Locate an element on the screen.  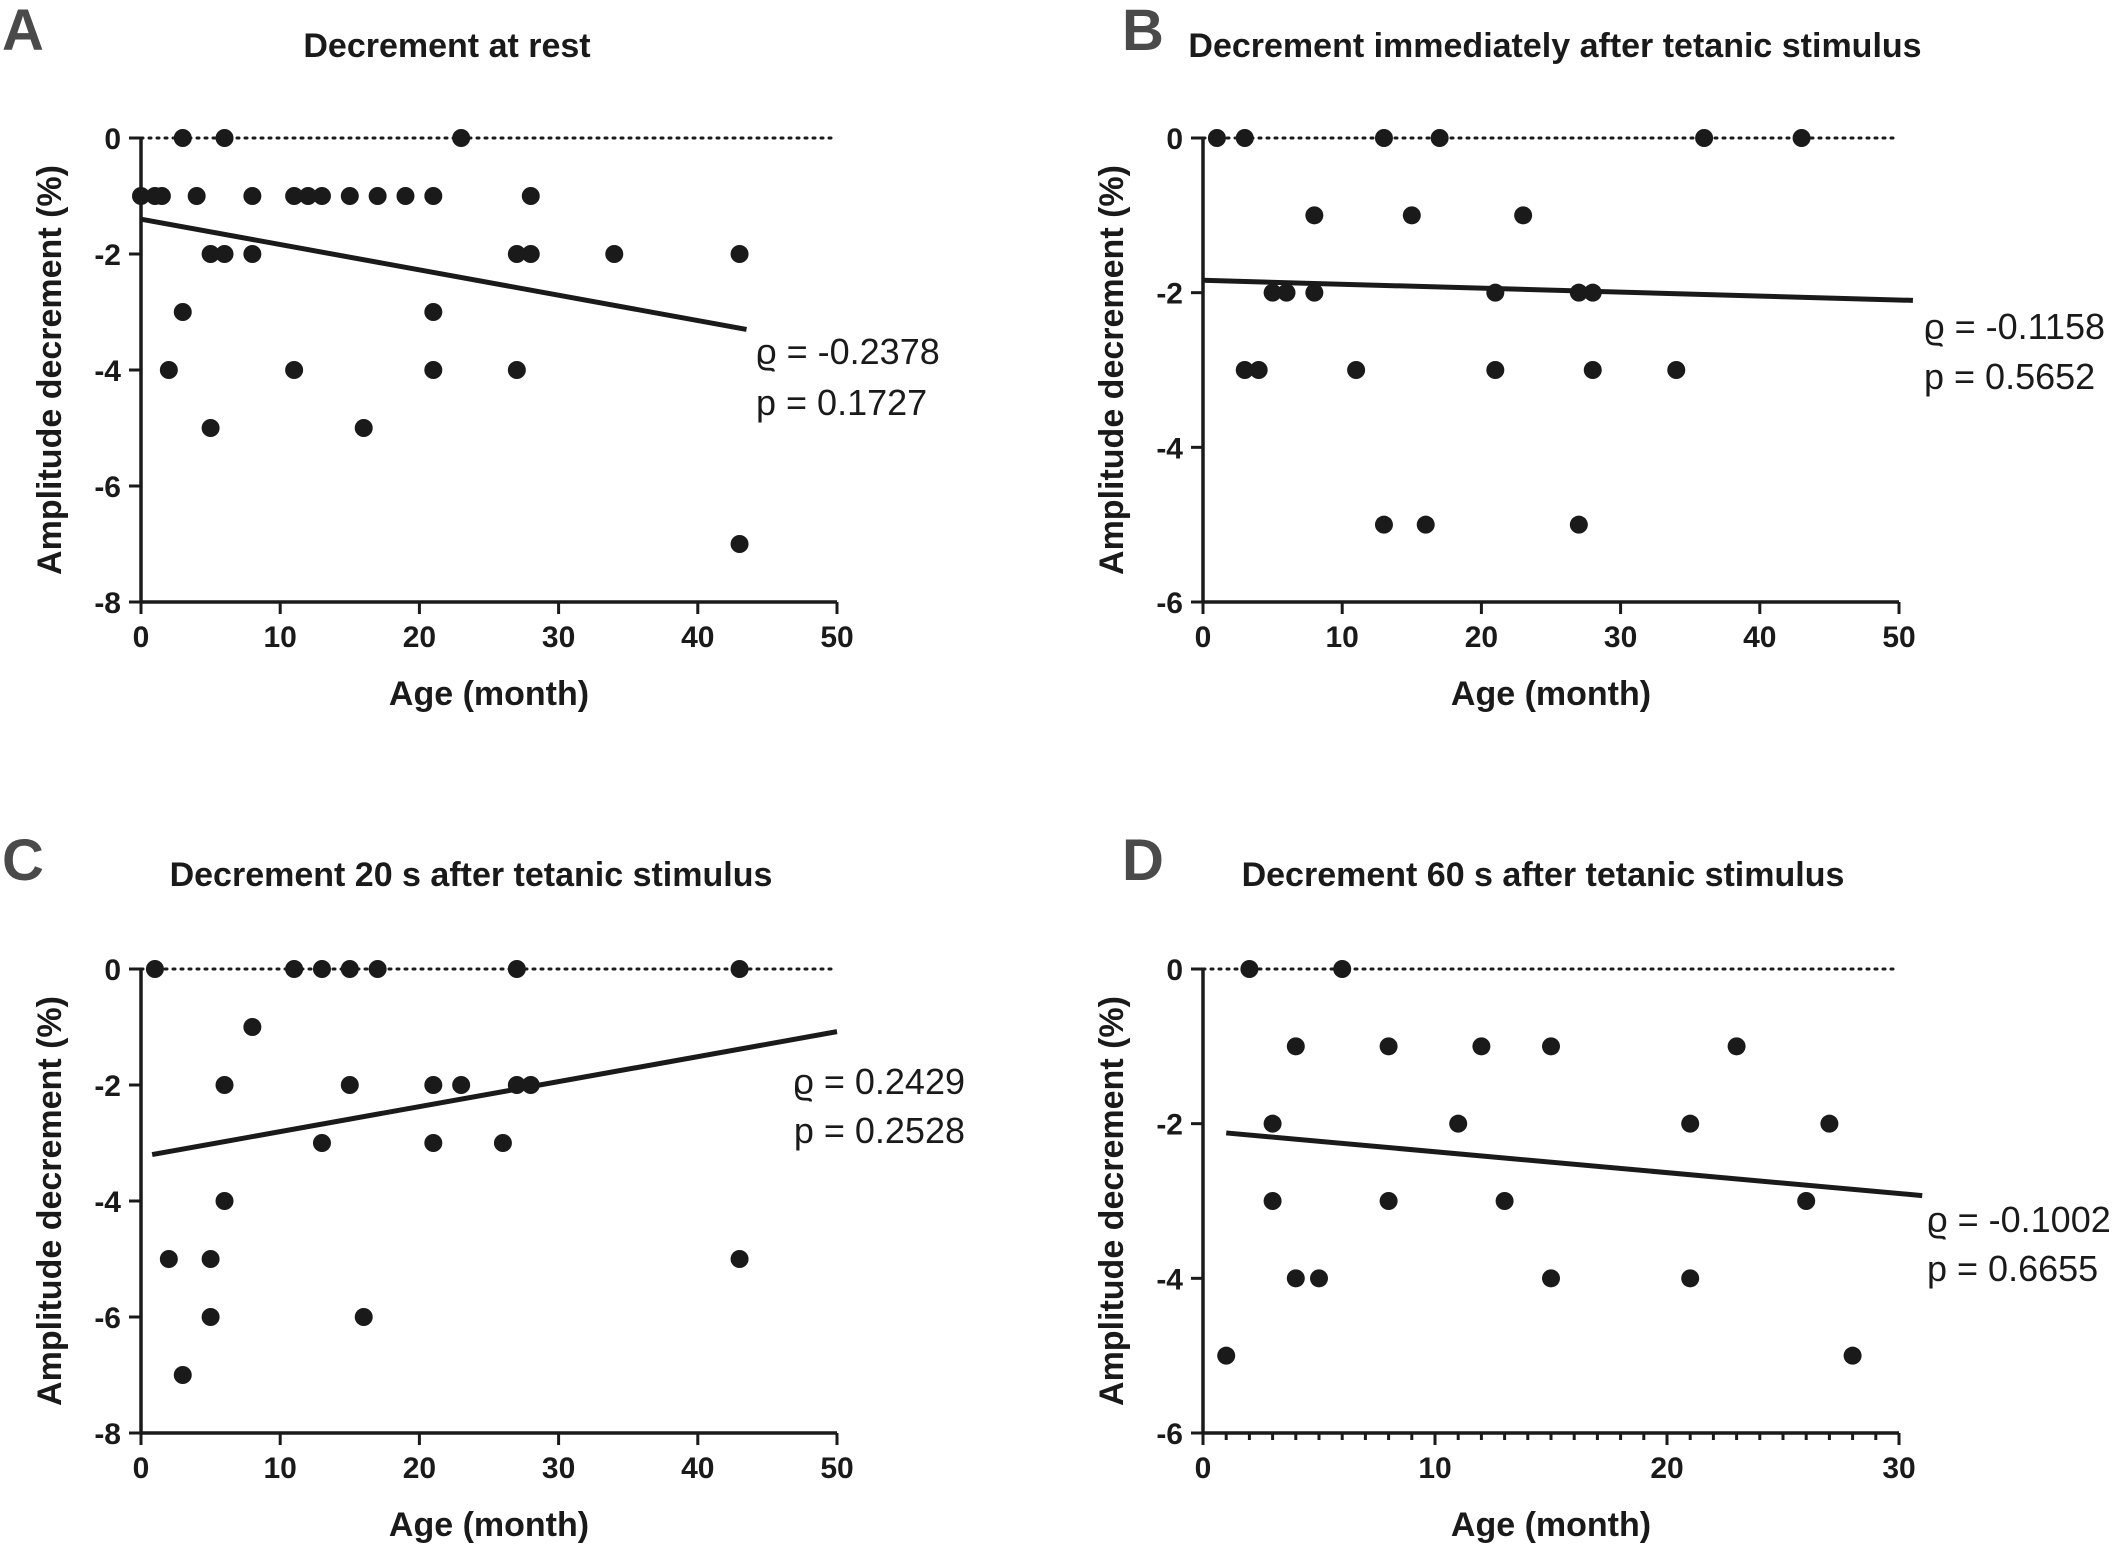
x-tick-label: 50 is located at coordinates (1898, 637).